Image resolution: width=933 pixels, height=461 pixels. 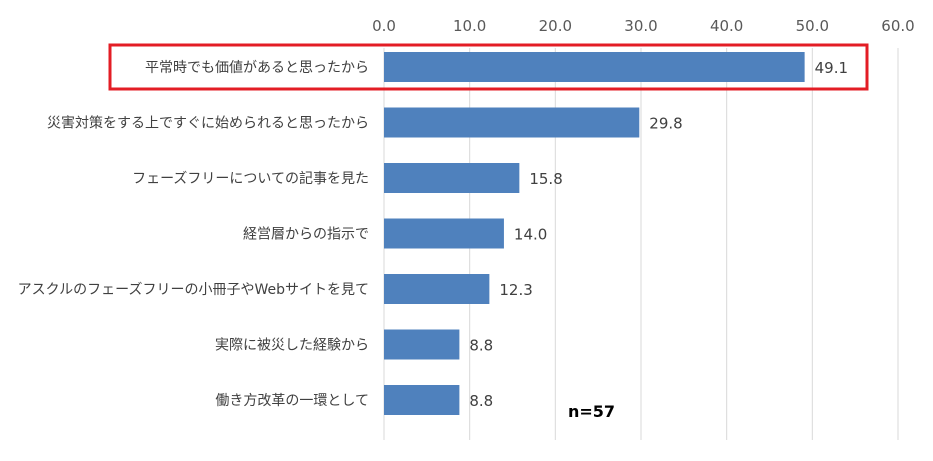 What do you see at coordinates (831, 68) in the screenshot?
I see `data-label: 49.1` at bounding box center [831, 68].